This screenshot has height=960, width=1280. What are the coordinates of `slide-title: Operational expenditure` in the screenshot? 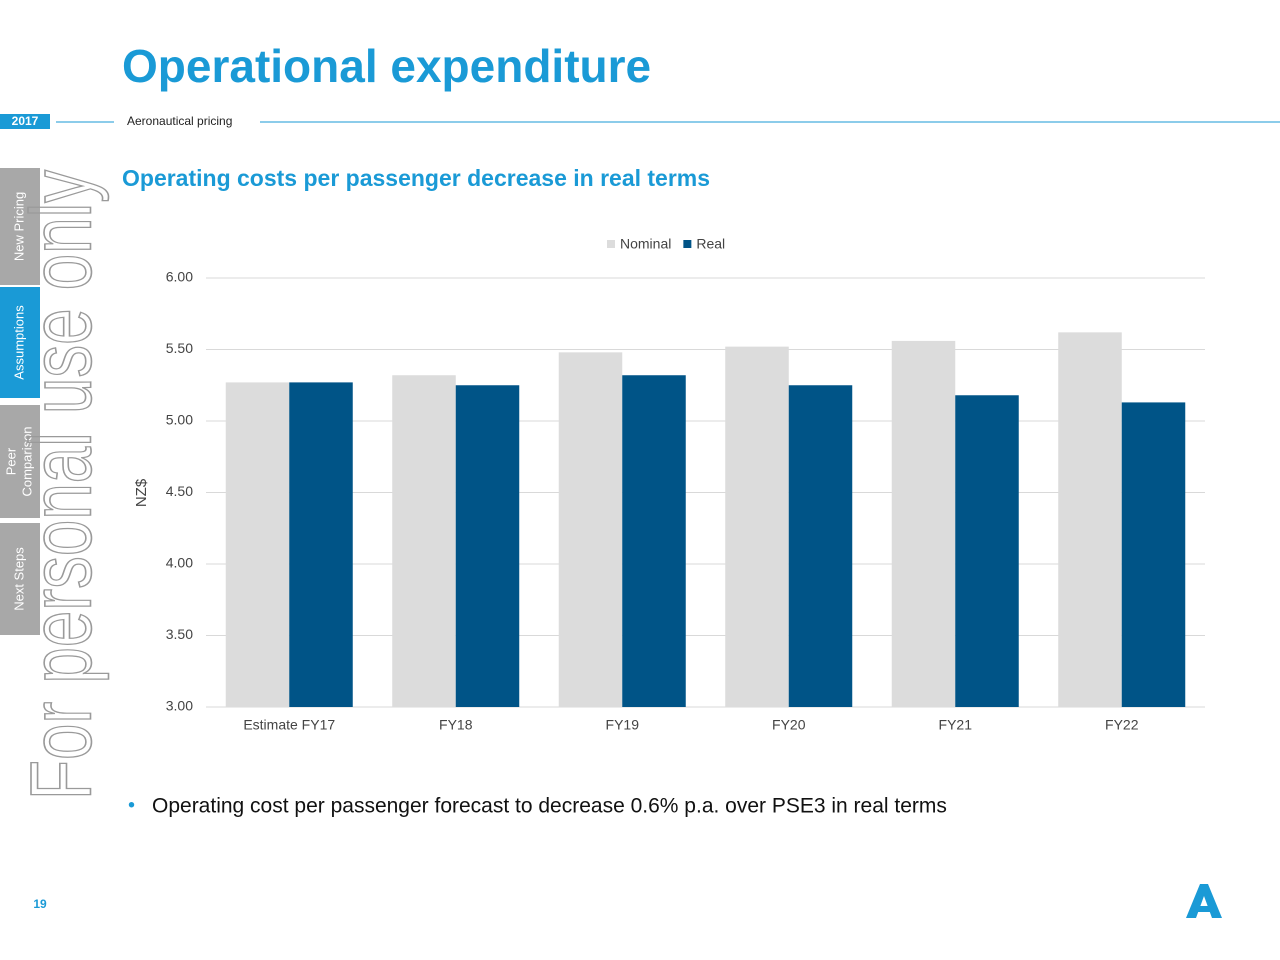 It's located at (386, 66).